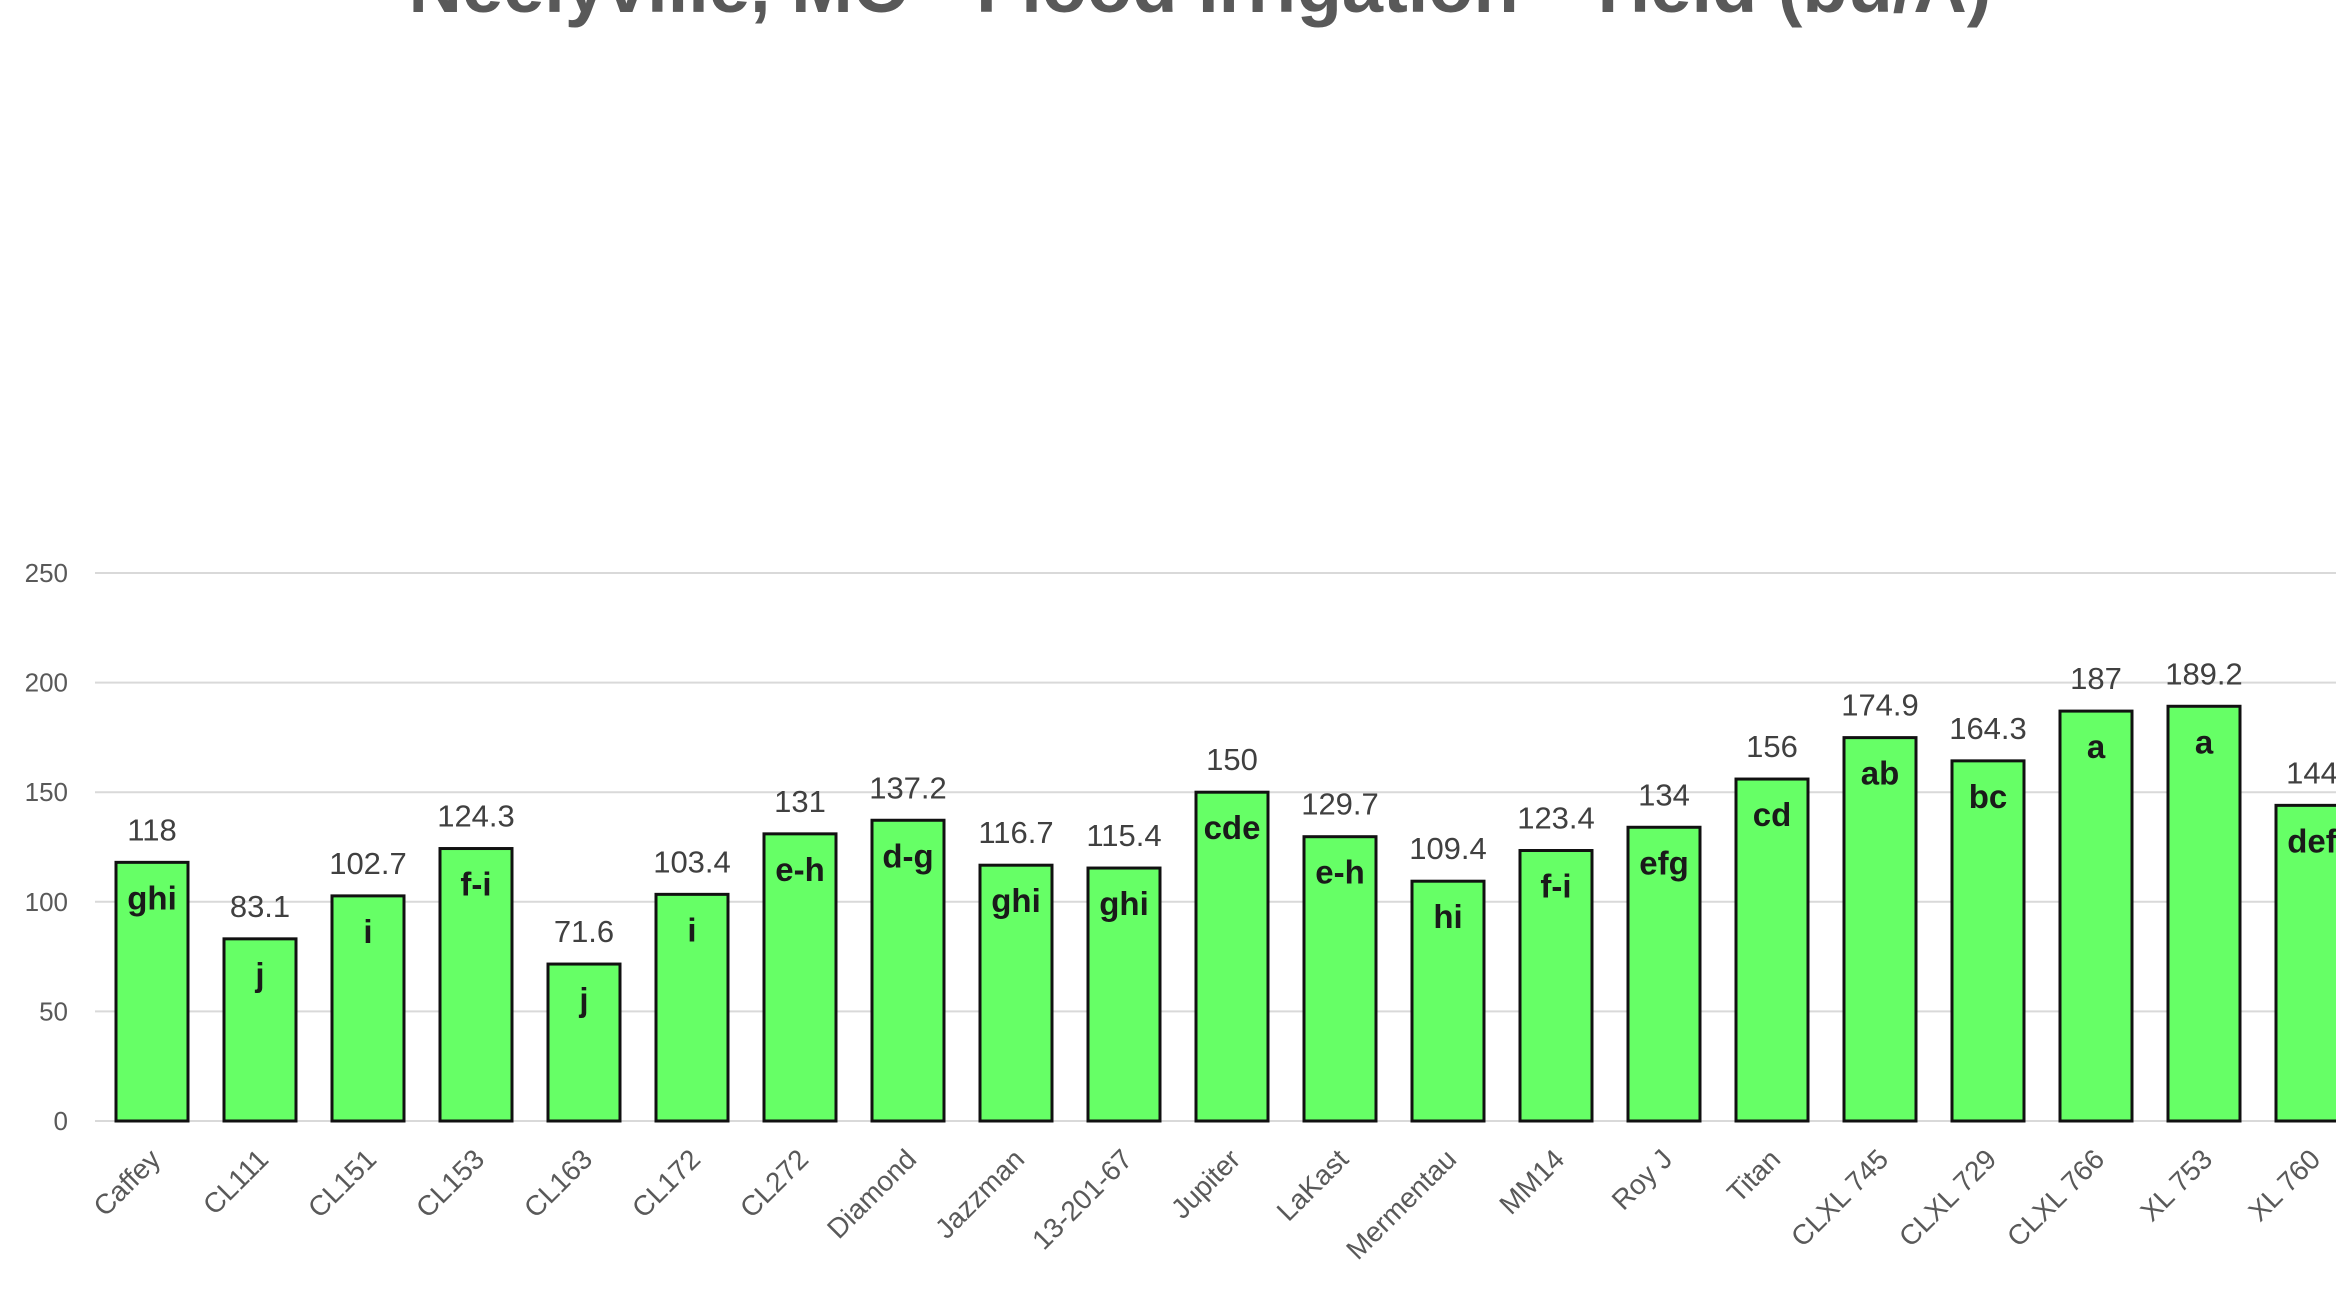 This screenshot has width=2336, height=1293. I want to click on x-tick-label: LaKast, so click(1313, 1185).